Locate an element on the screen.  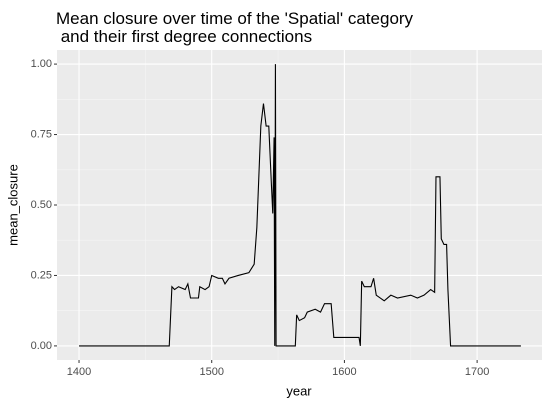
y-tick-label: 0.25 is located at coordinates (41, 275).